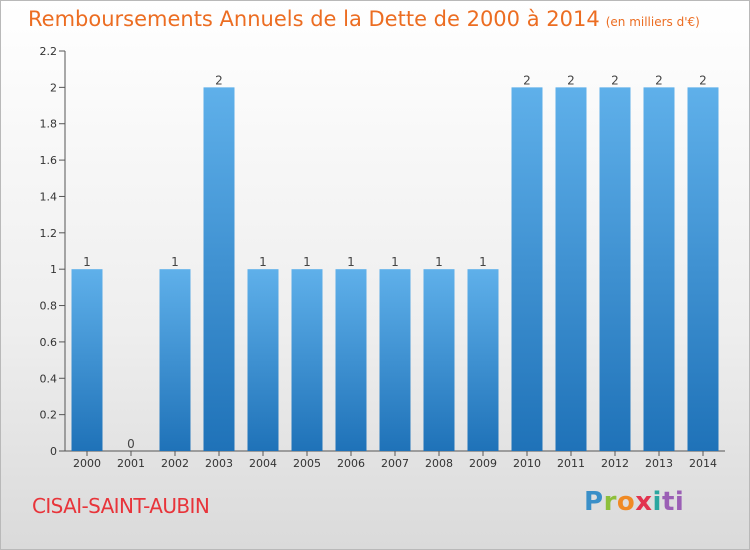  Describe the element at coordinates (219, 463) in the screenshot. I see `x-tick-label: 2003` at that location.